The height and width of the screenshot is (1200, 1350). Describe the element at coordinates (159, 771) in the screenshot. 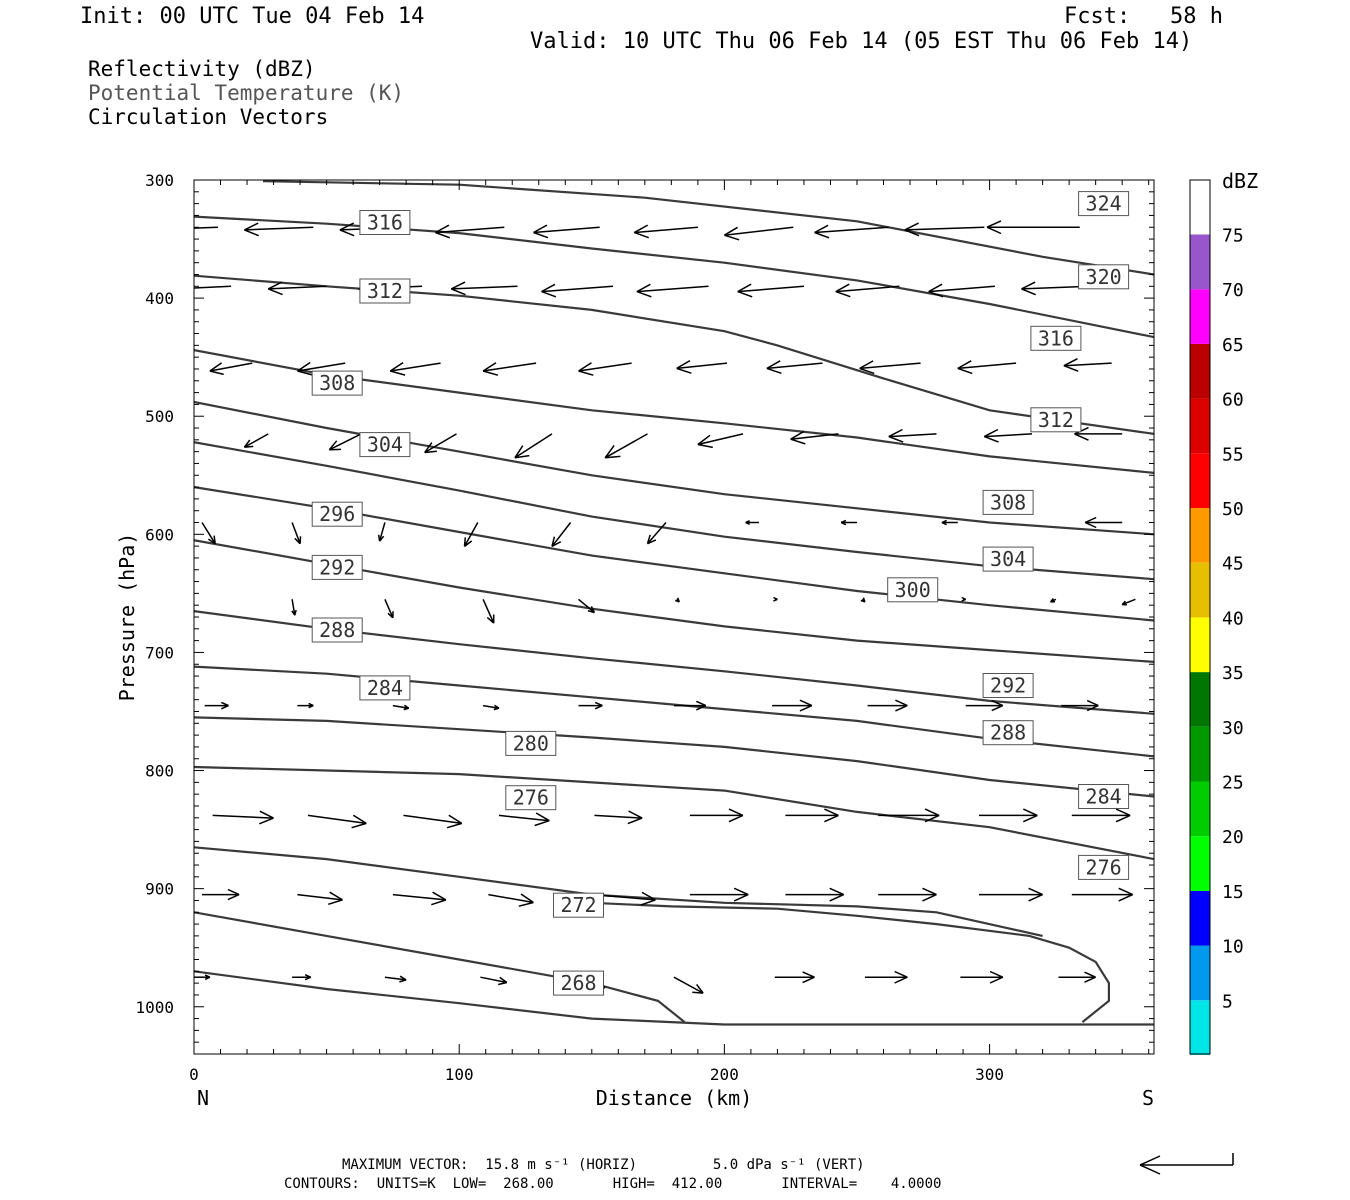

I see `y-tick-label: 800` at that location.